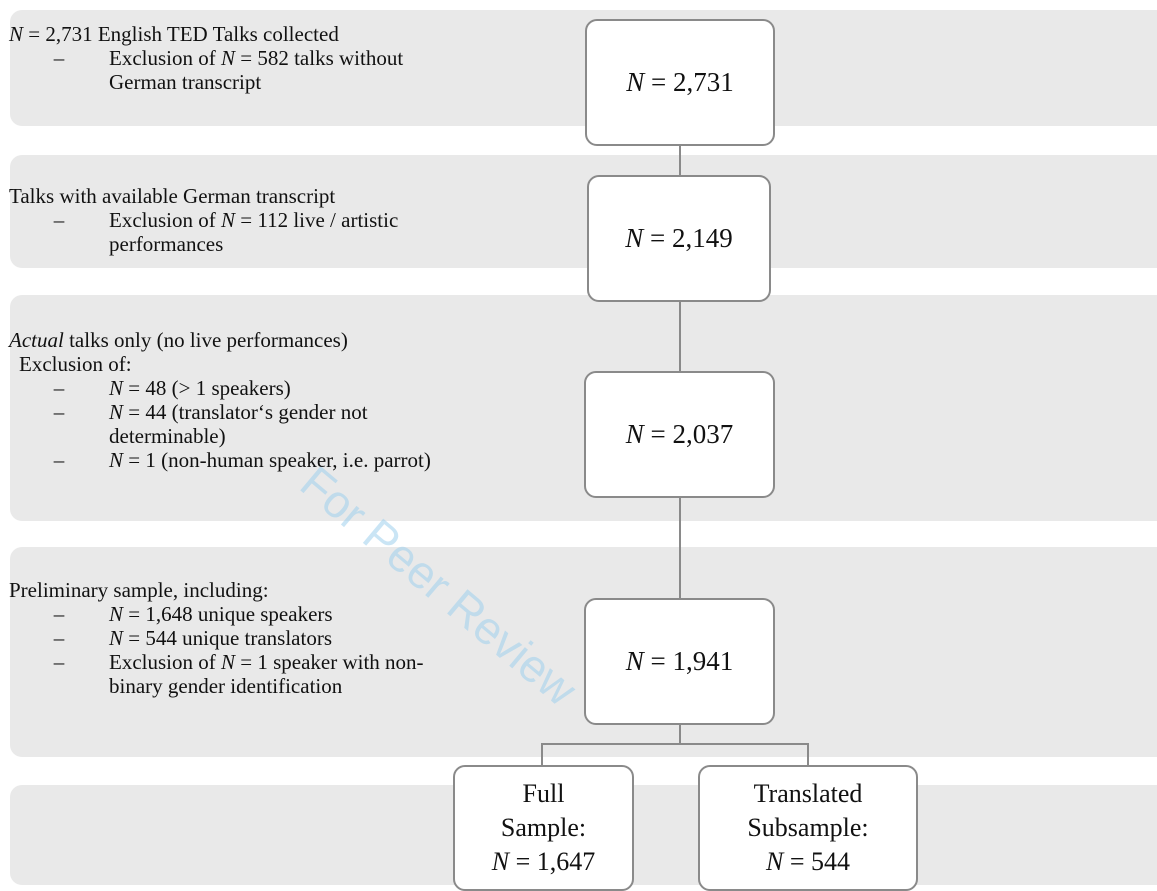 The image size is (1157, 891). I want to click on bullet-text: N = 1,648 unique speakers, so click(221, 614).